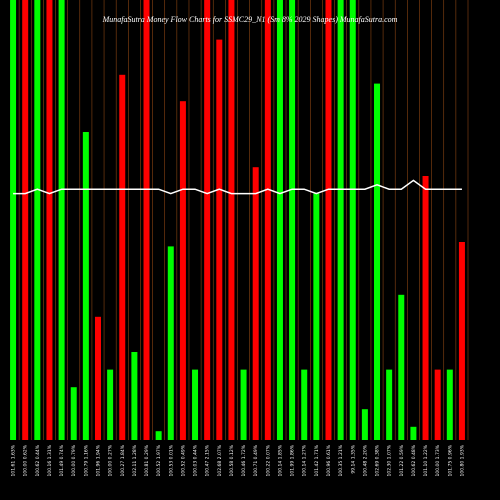  Describe the element at coordinates (38, 460) in the screenshot. I see `x-tick-label: 100.62 0.44%` at that location.